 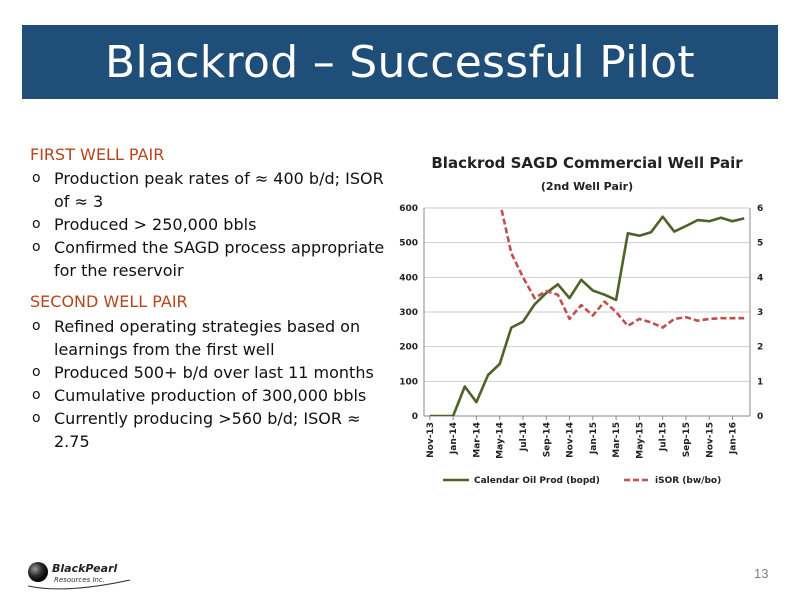 I want to click on x-tick-label: Jan-15, so click(x=594, y=438).